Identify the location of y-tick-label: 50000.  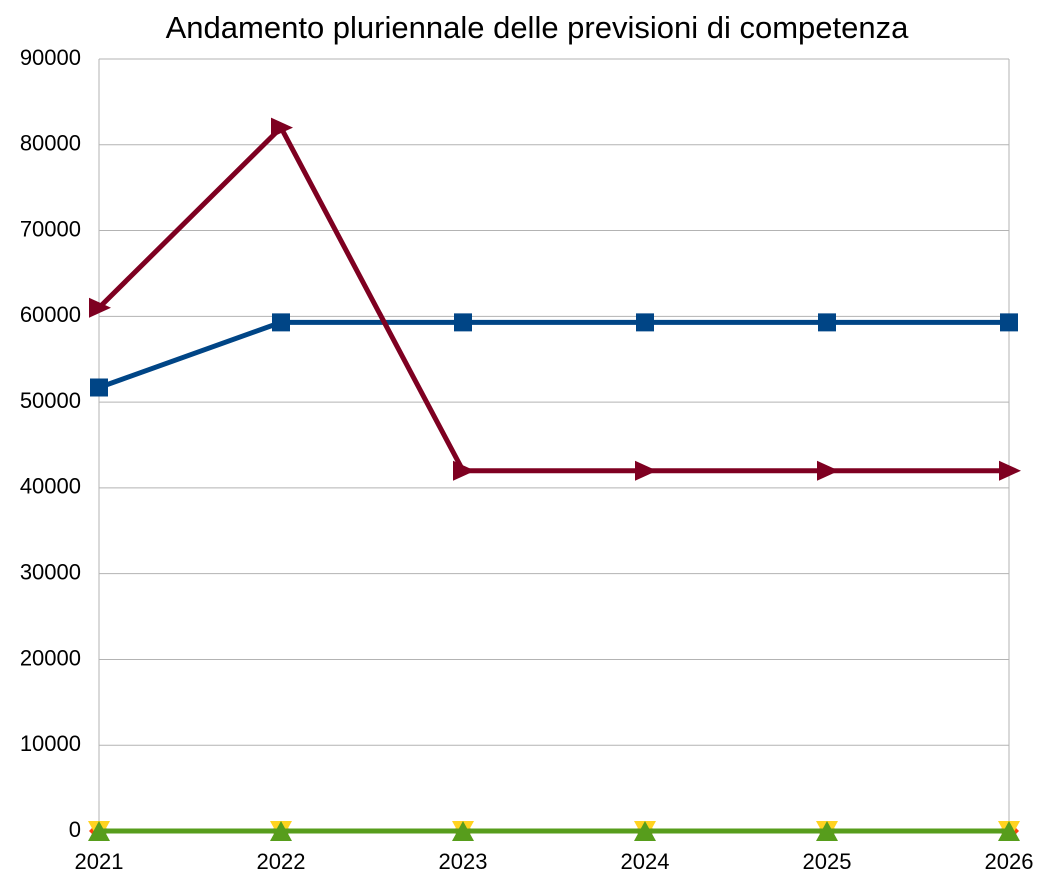
(50, 400).